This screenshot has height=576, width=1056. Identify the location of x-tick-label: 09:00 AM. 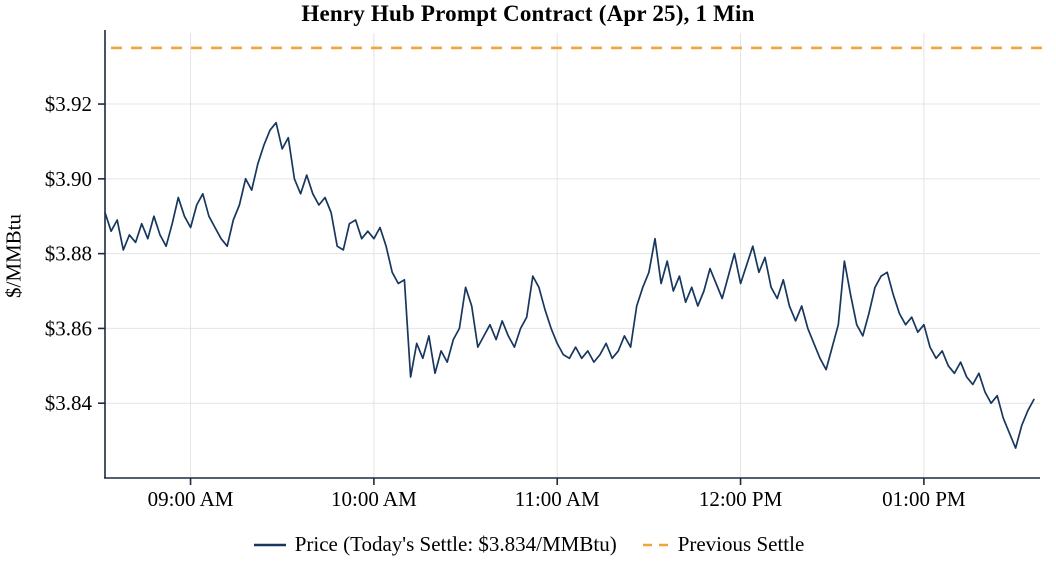
(191, 499).